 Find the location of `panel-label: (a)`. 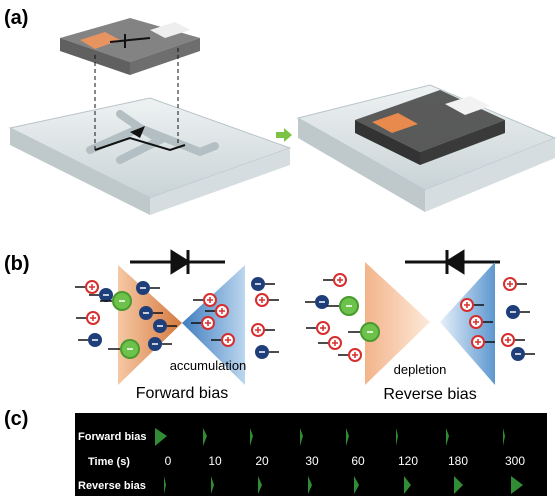

panel-label: (a) is located at coordinates (16, 18).